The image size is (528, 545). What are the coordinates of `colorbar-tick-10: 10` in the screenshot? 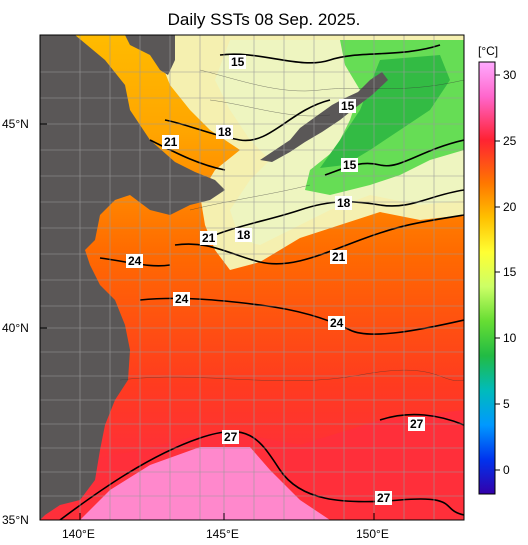 It's located at (510, 338).